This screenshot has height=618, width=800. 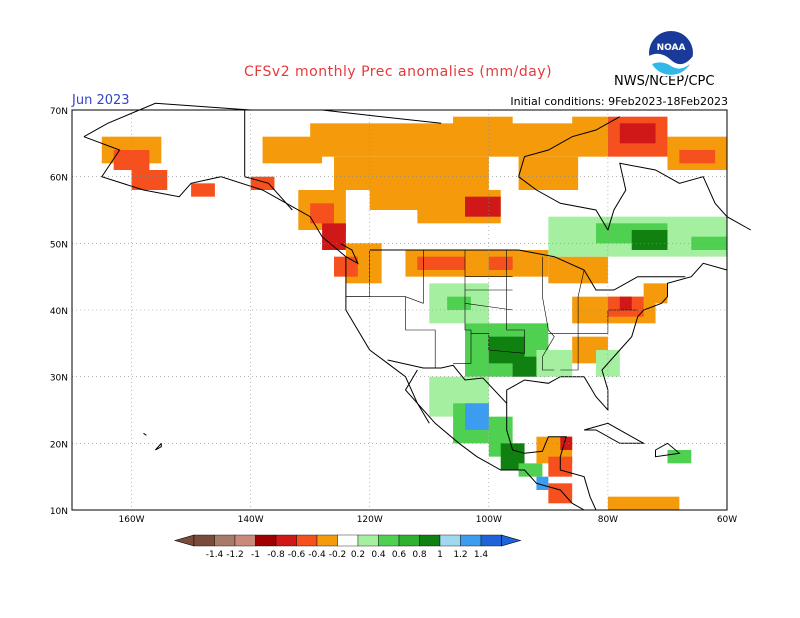 What do you see at coordinates (489, 520) in the screenshot?
I see `lon-label: 100W` at bounding box center [489, 520].